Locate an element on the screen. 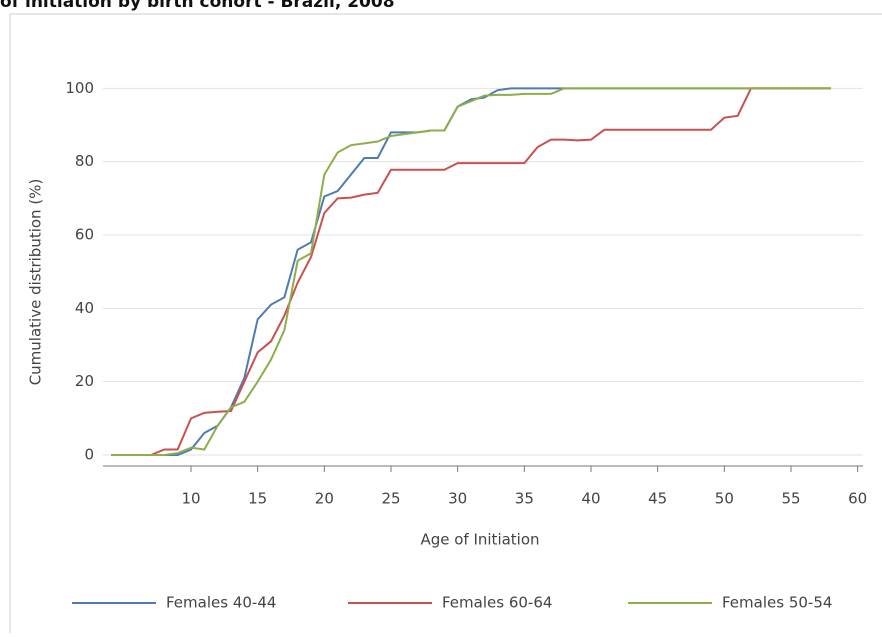 This screenshot has width=882, height=637. y-tick-label: 20 is located at coordinates (84, 381).